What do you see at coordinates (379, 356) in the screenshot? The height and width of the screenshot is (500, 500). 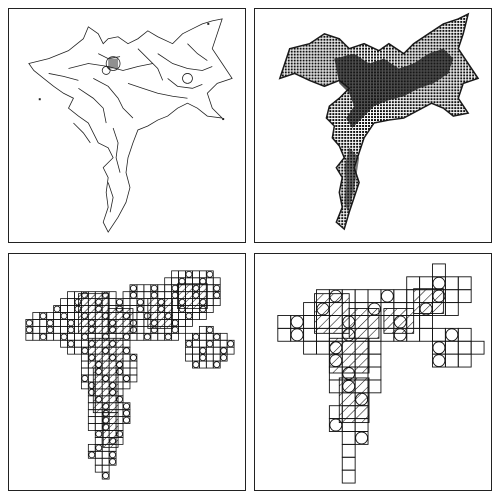 I see `coarse-hatched-region` at bounding box center [379, 356].